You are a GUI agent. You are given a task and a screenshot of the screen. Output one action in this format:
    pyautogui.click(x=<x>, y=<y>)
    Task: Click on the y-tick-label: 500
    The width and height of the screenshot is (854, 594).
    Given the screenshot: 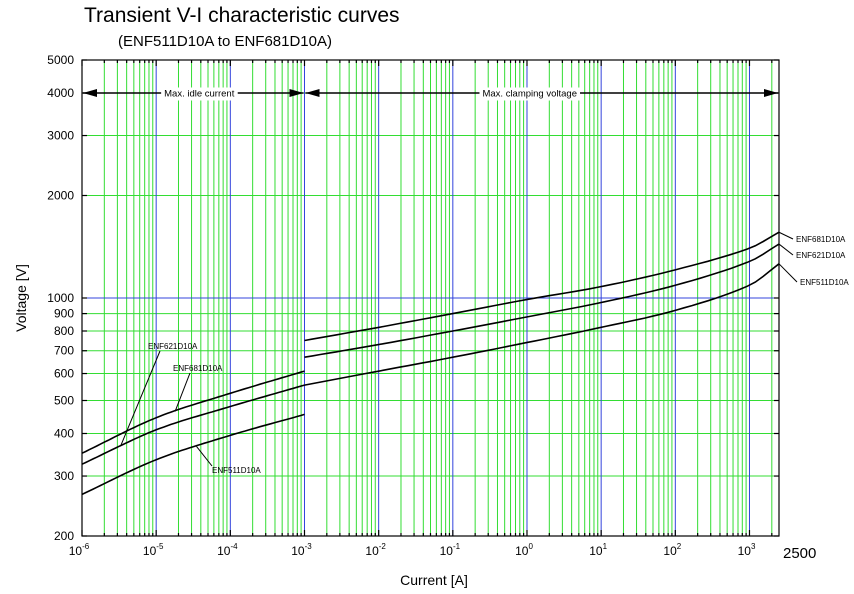 What is the action you would take?
    pyautogui.click(x=64, y=401)
    